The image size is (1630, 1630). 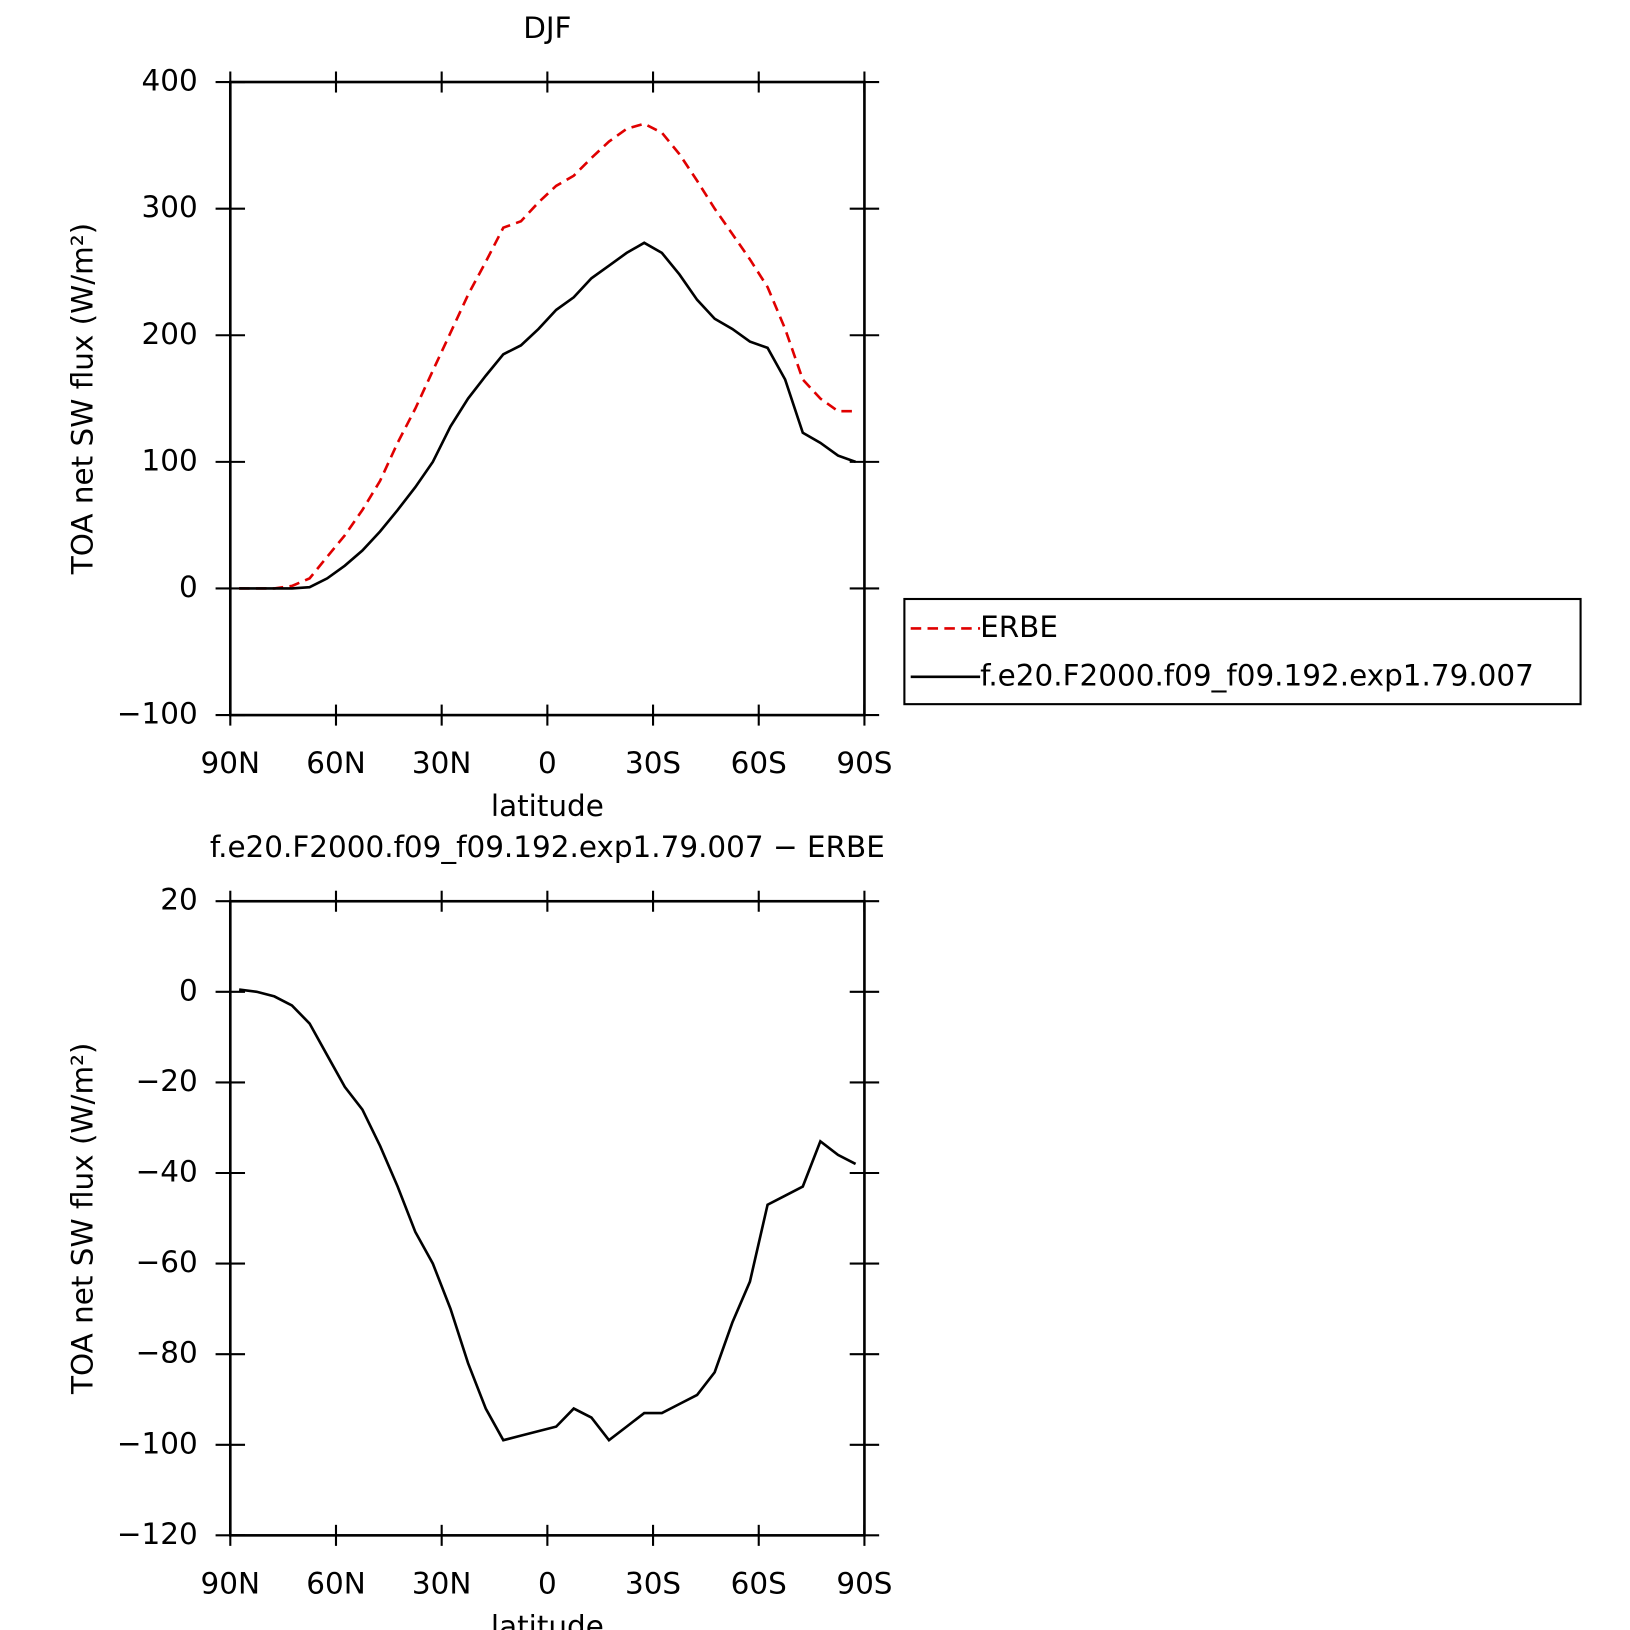 I want to click on legend-label: ERBE, so click(x=1019, y=627).